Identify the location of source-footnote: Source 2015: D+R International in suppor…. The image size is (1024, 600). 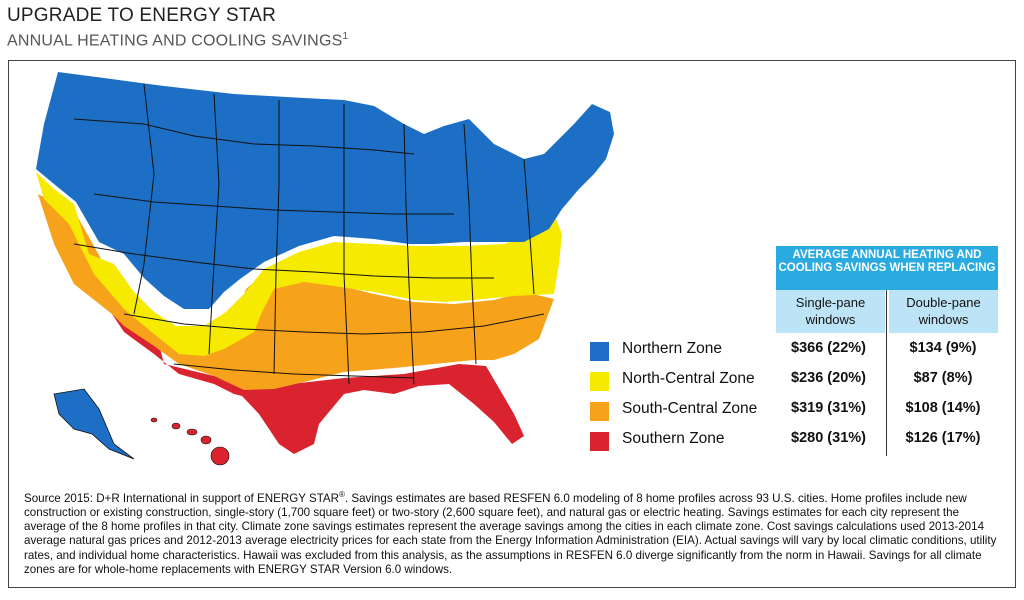
(514, 532).